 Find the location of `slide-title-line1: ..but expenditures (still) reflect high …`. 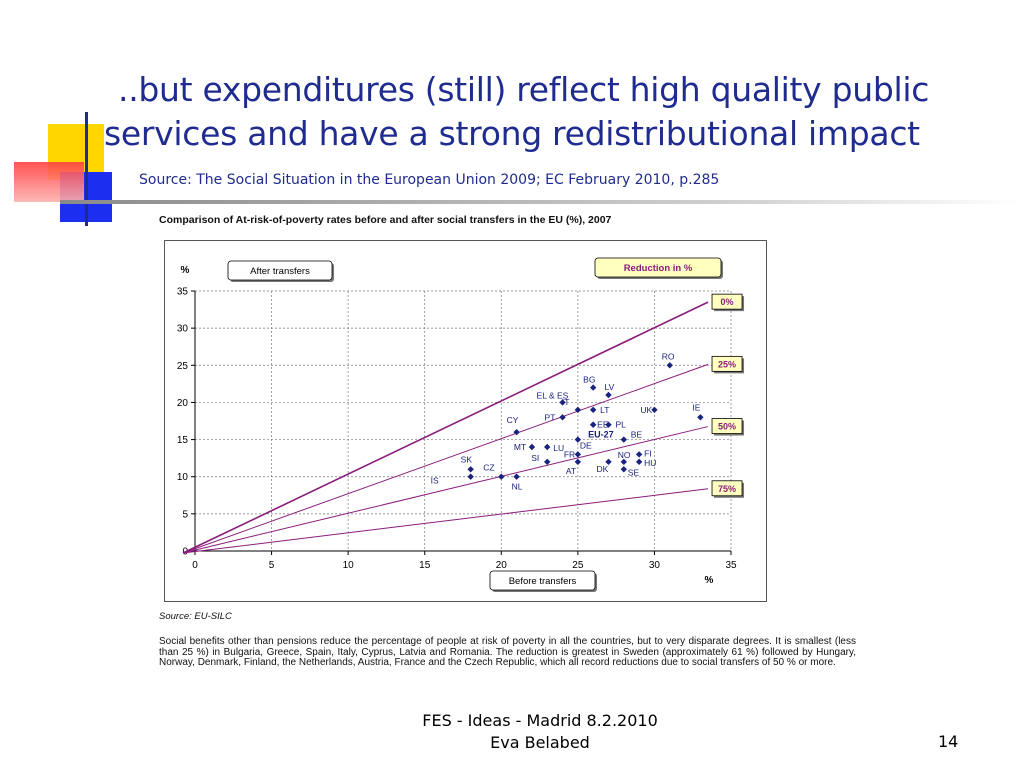

slide-title-line1: ..but expenditures (still) reflect high … is located at coordinates (524, 89).